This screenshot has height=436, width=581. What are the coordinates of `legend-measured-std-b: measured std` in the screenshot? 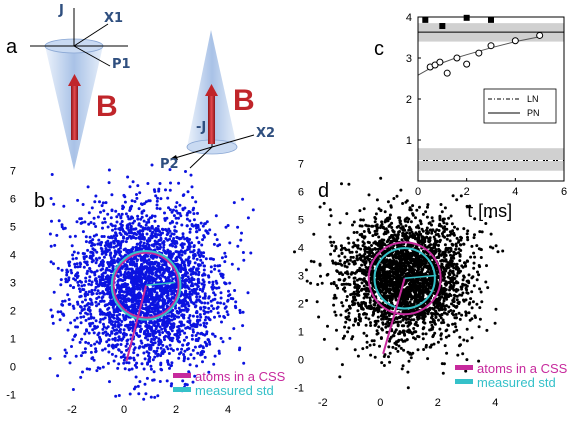 It's located at (234, 390).